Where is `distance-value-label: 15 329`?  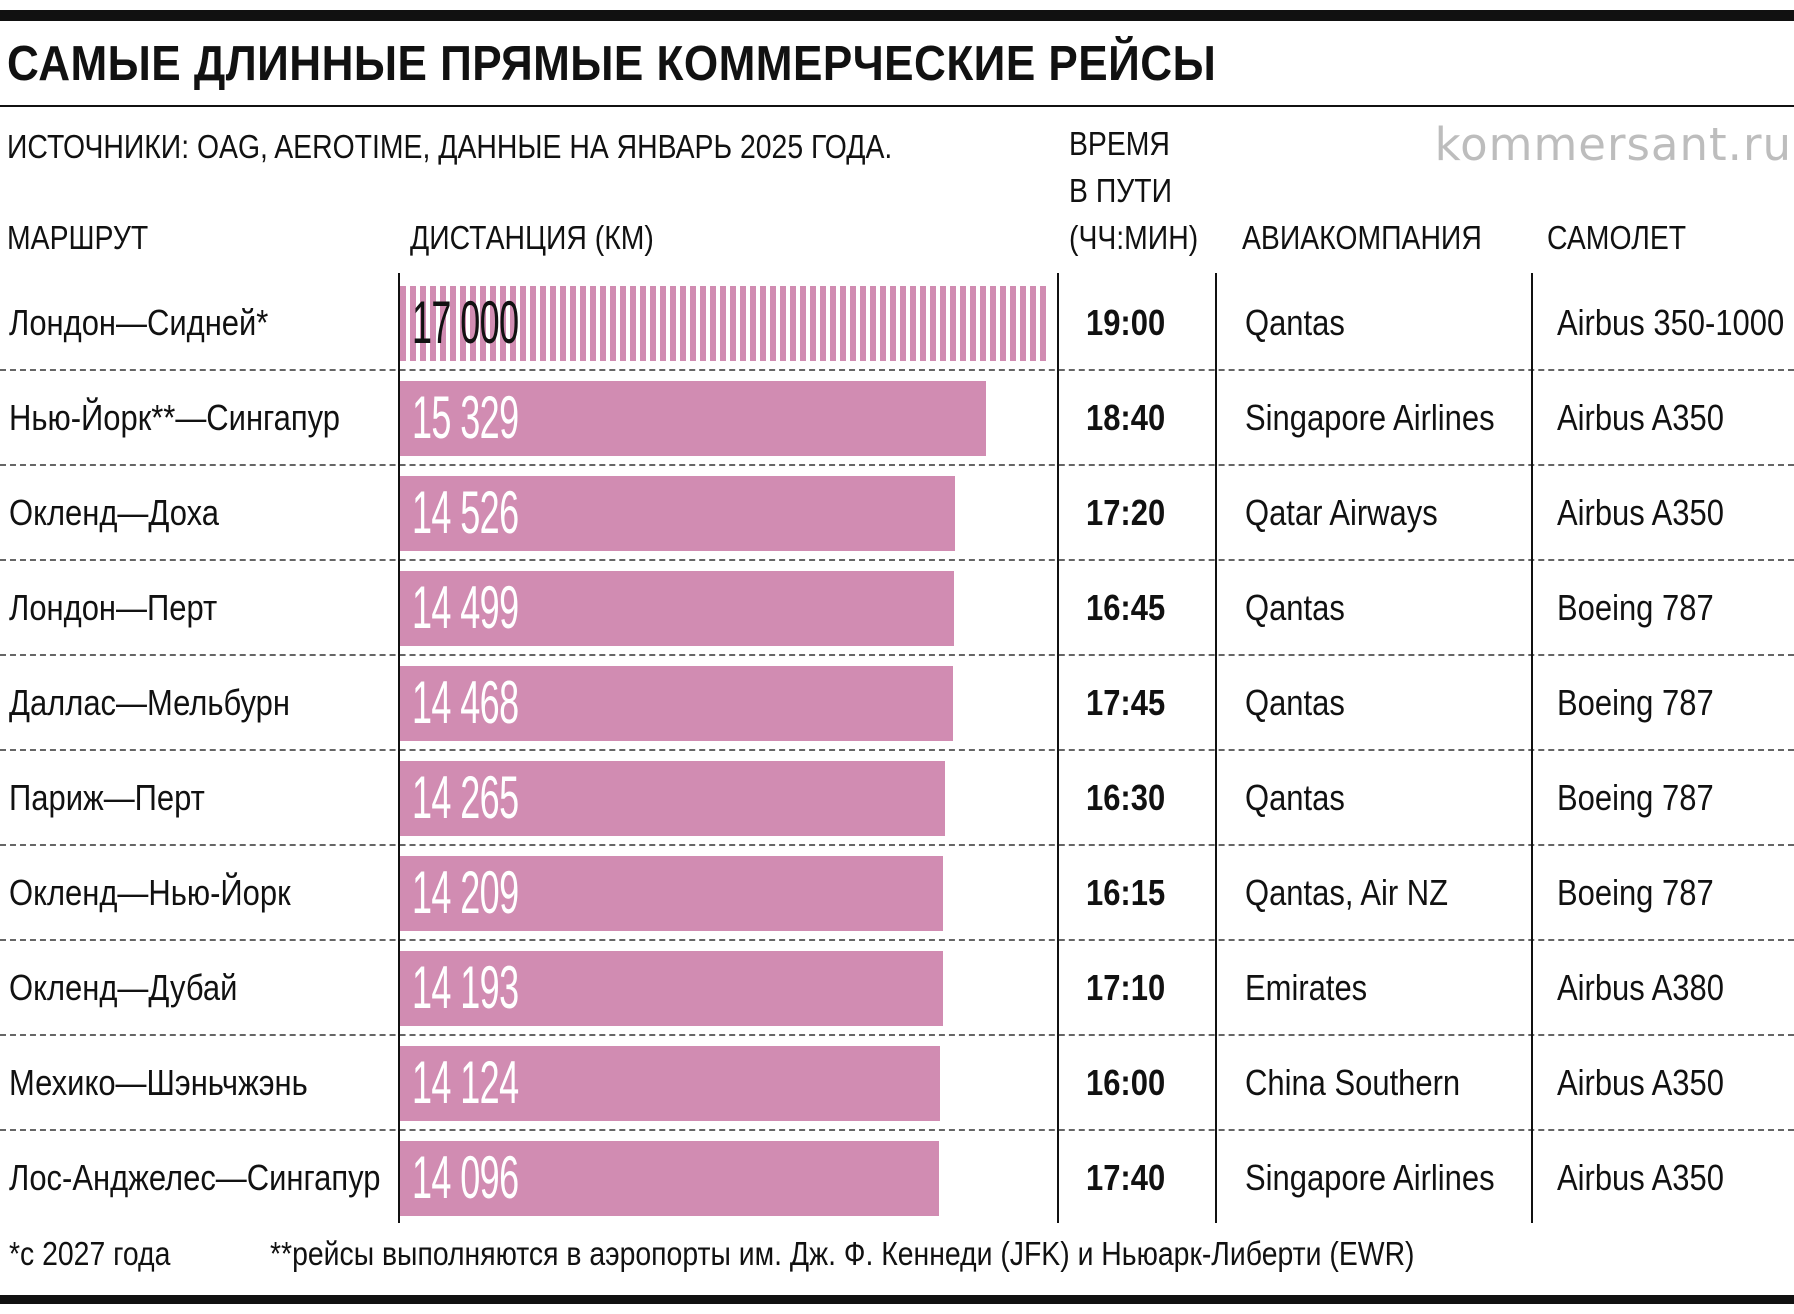 distance-value-label: 15 329 is located at coordinates (465, 417).